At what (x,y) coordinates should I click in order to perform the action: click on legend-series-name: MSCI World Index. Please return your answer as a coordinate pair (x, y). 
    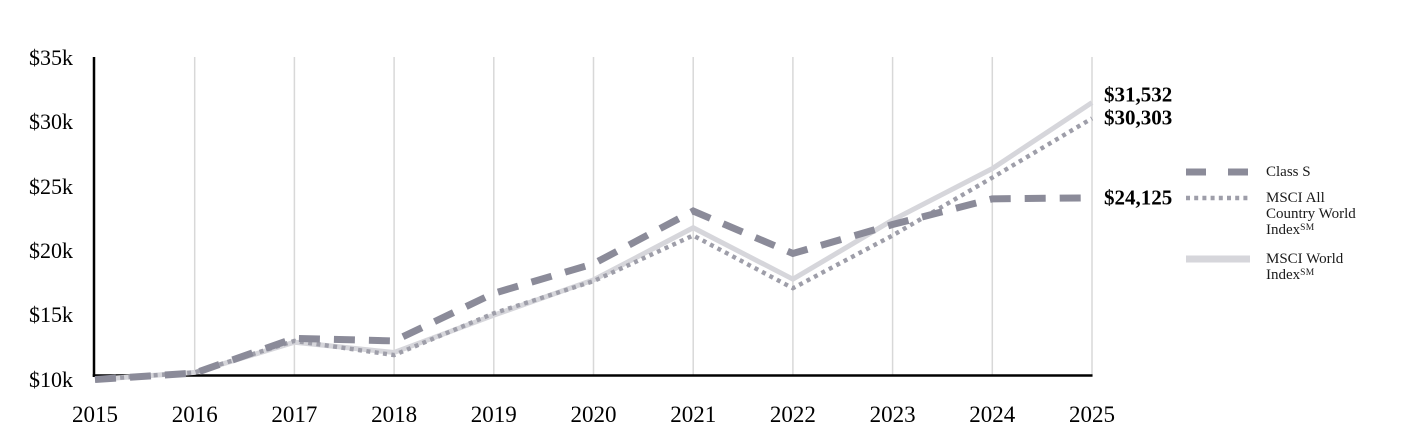
    Looking at the image, I should click on (1305, 267).